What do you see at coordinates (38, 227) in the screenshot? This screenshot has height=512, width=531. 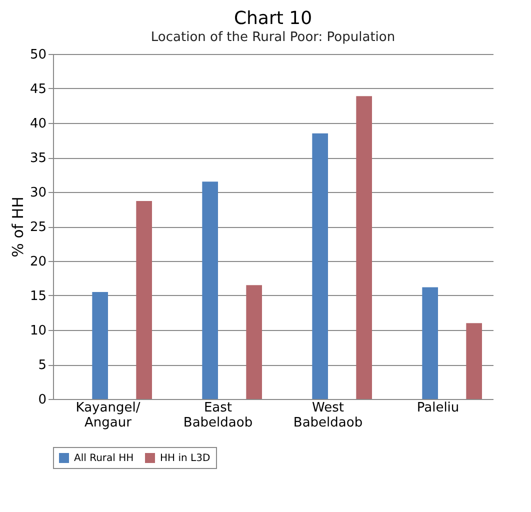 I see `y-tick-label: 25` at bounding box center [38, 227].